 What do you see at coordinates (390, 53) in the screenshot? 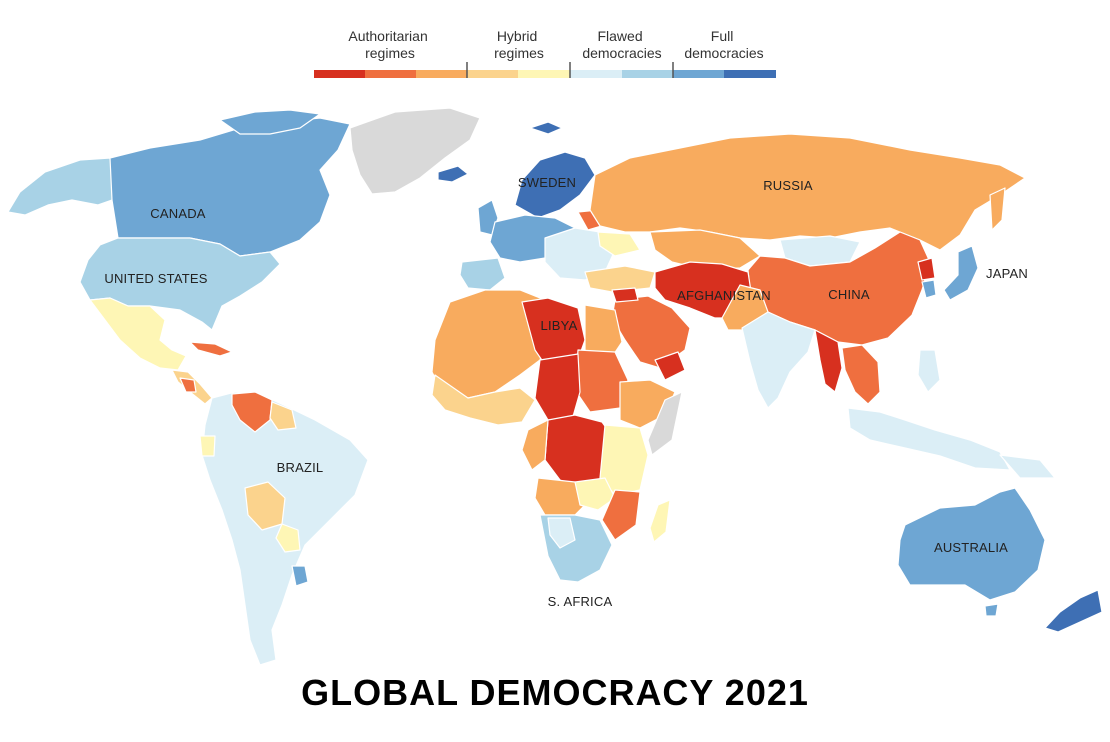
I see `legend-label-authoritarian-line2: regimes` at bounding box center [390, 53].